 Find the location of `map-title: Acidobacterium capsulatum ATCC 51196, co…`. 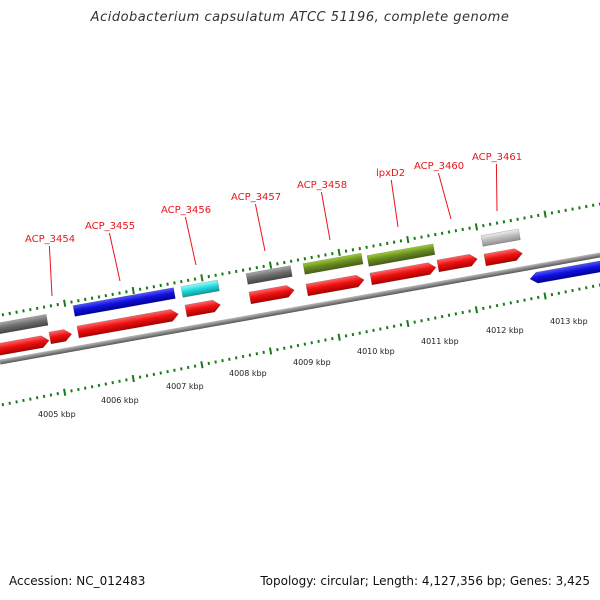

map-title: Acidobacterium capsulatum ATCC 51196, co… is located at coordinates (300, 17).